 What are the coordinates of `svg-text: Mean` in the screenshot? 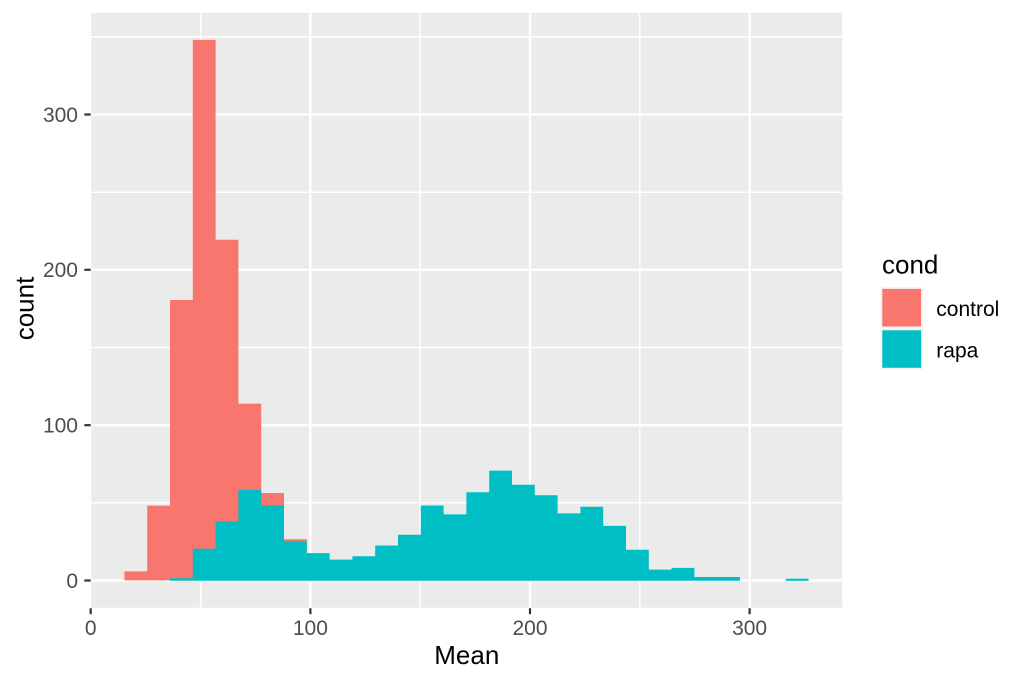 It's located at (466, 655).